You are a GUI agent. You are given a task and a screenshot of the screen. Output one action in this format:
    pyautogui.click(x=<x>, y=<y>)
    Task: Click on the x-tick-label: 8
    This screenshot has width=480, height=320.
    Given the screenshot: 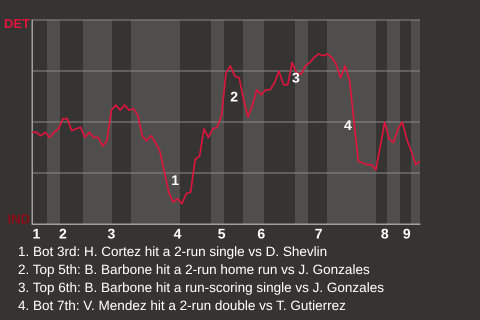 What is the action you would take?
    pyautogui.click(x=384, y=233)
    